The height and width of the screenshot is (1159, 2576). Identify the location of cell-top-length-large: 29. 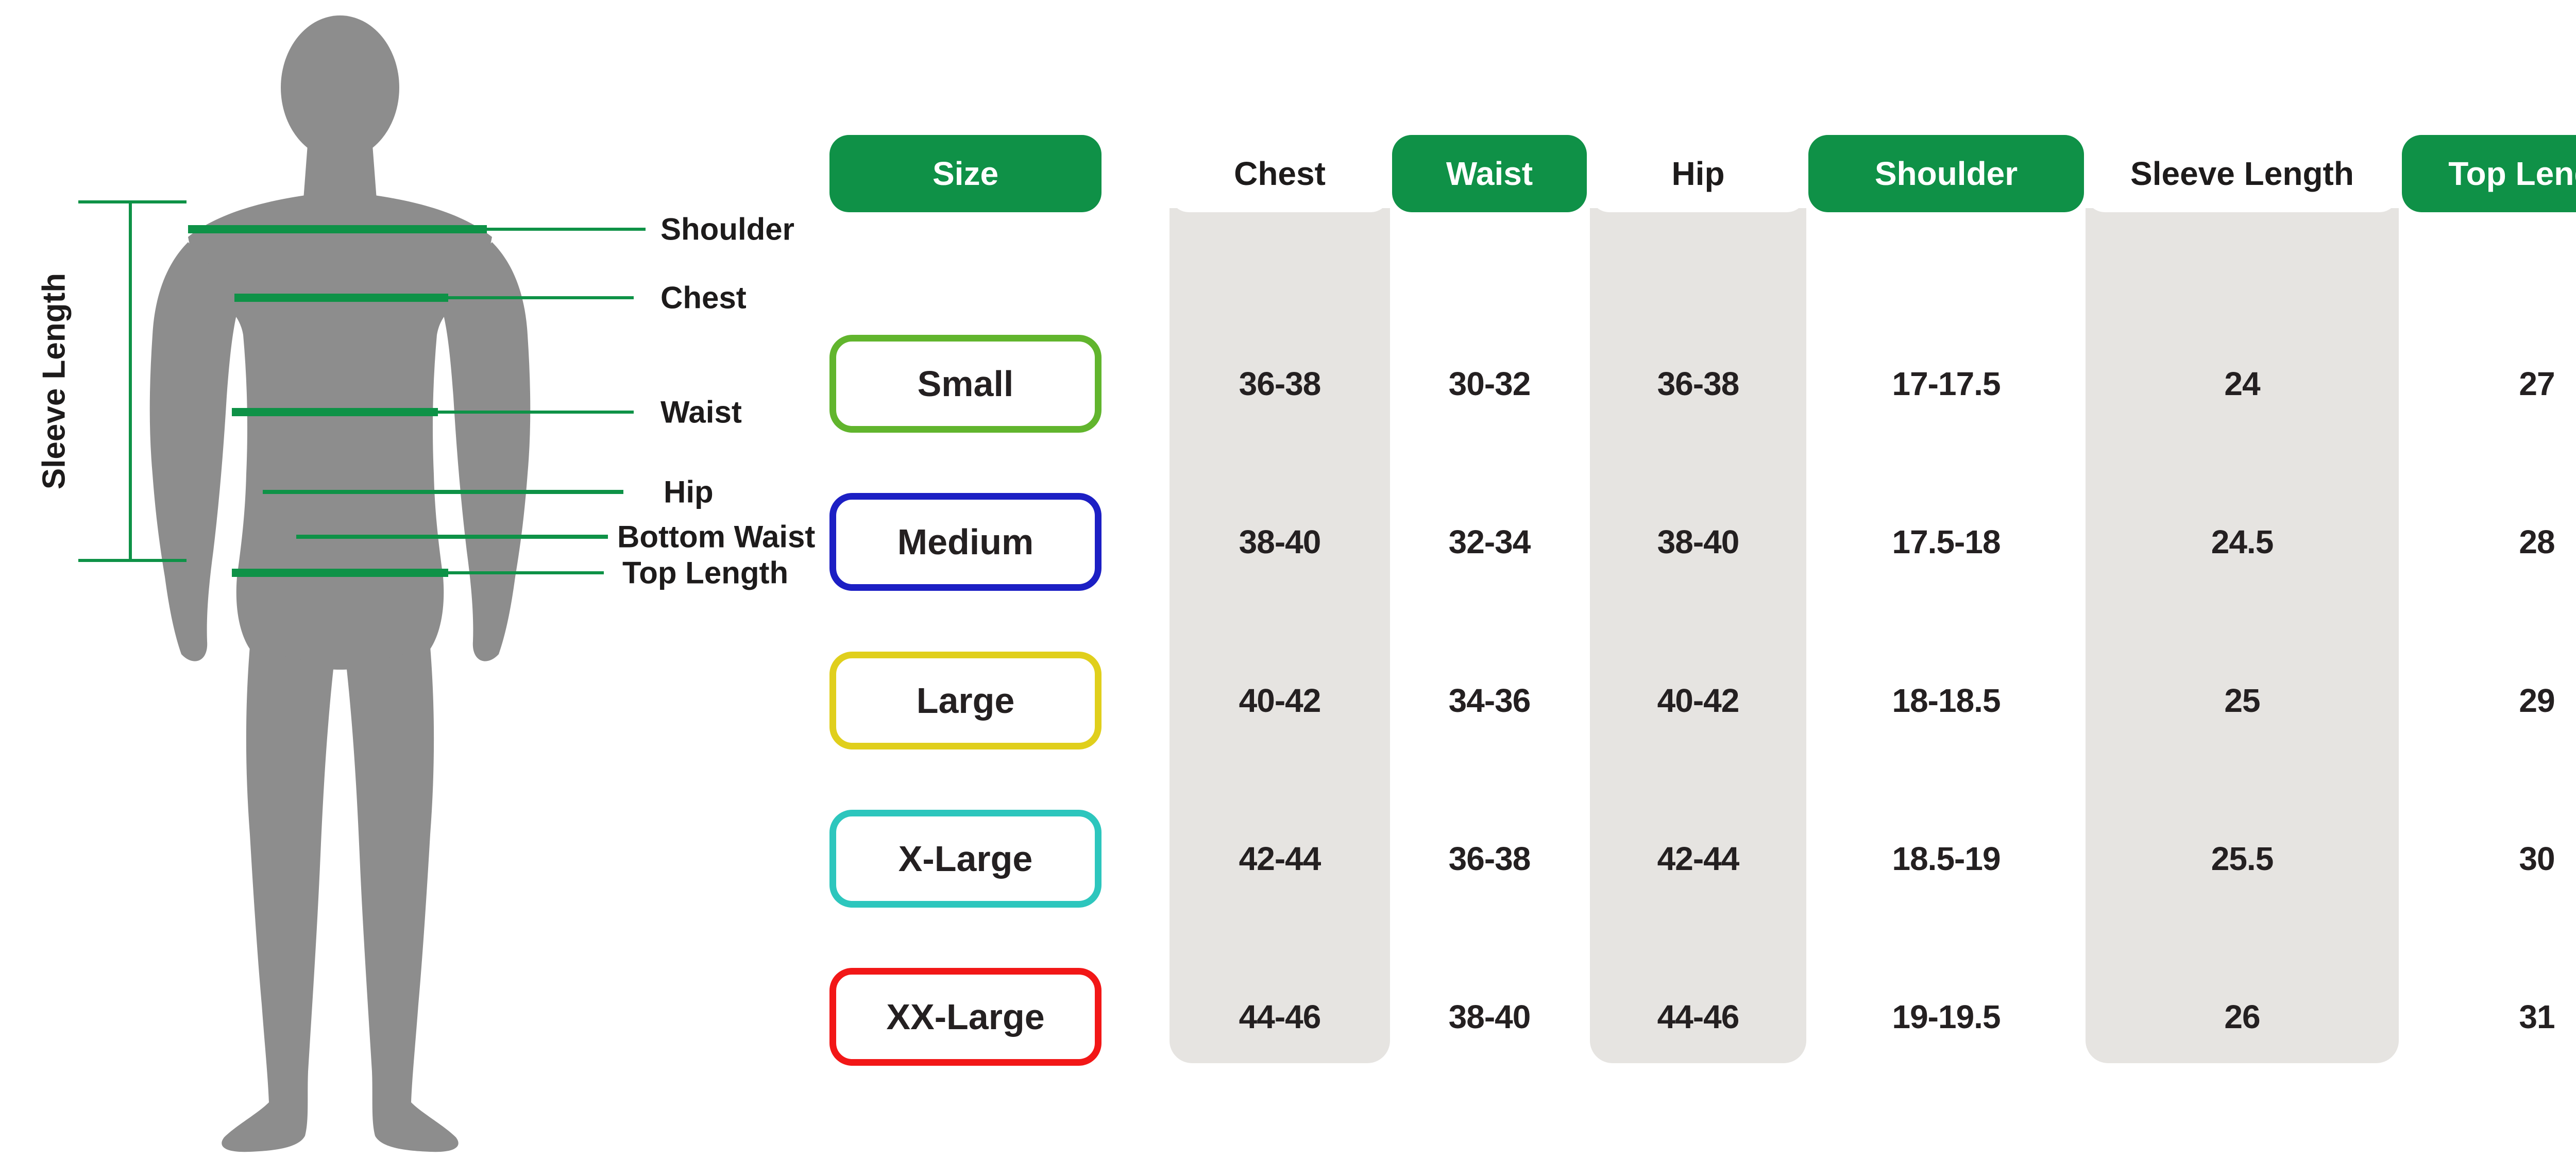
(2537, 700).